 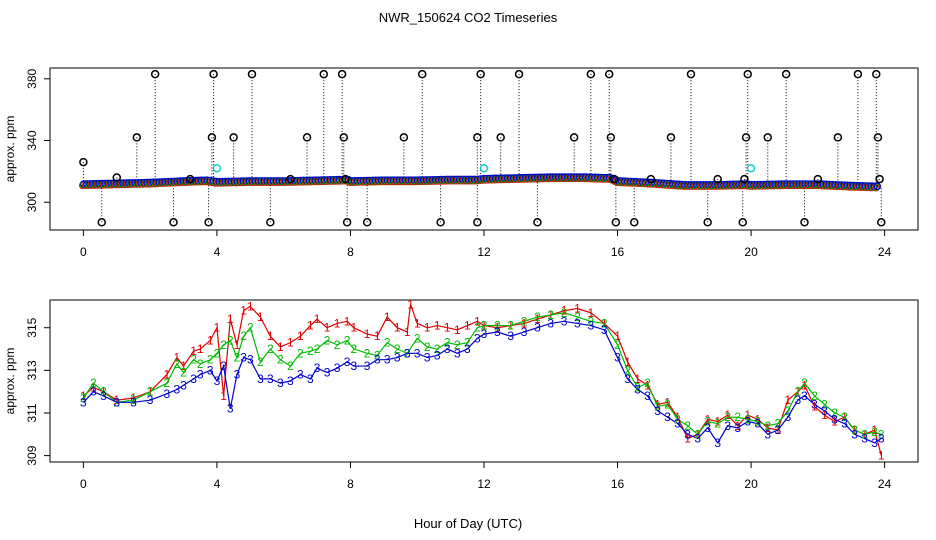 What do you see at coordinates (10, 381) in the screenshot?
I see `y-axis-label: approx. ppm` at bounding box center [10, 381].